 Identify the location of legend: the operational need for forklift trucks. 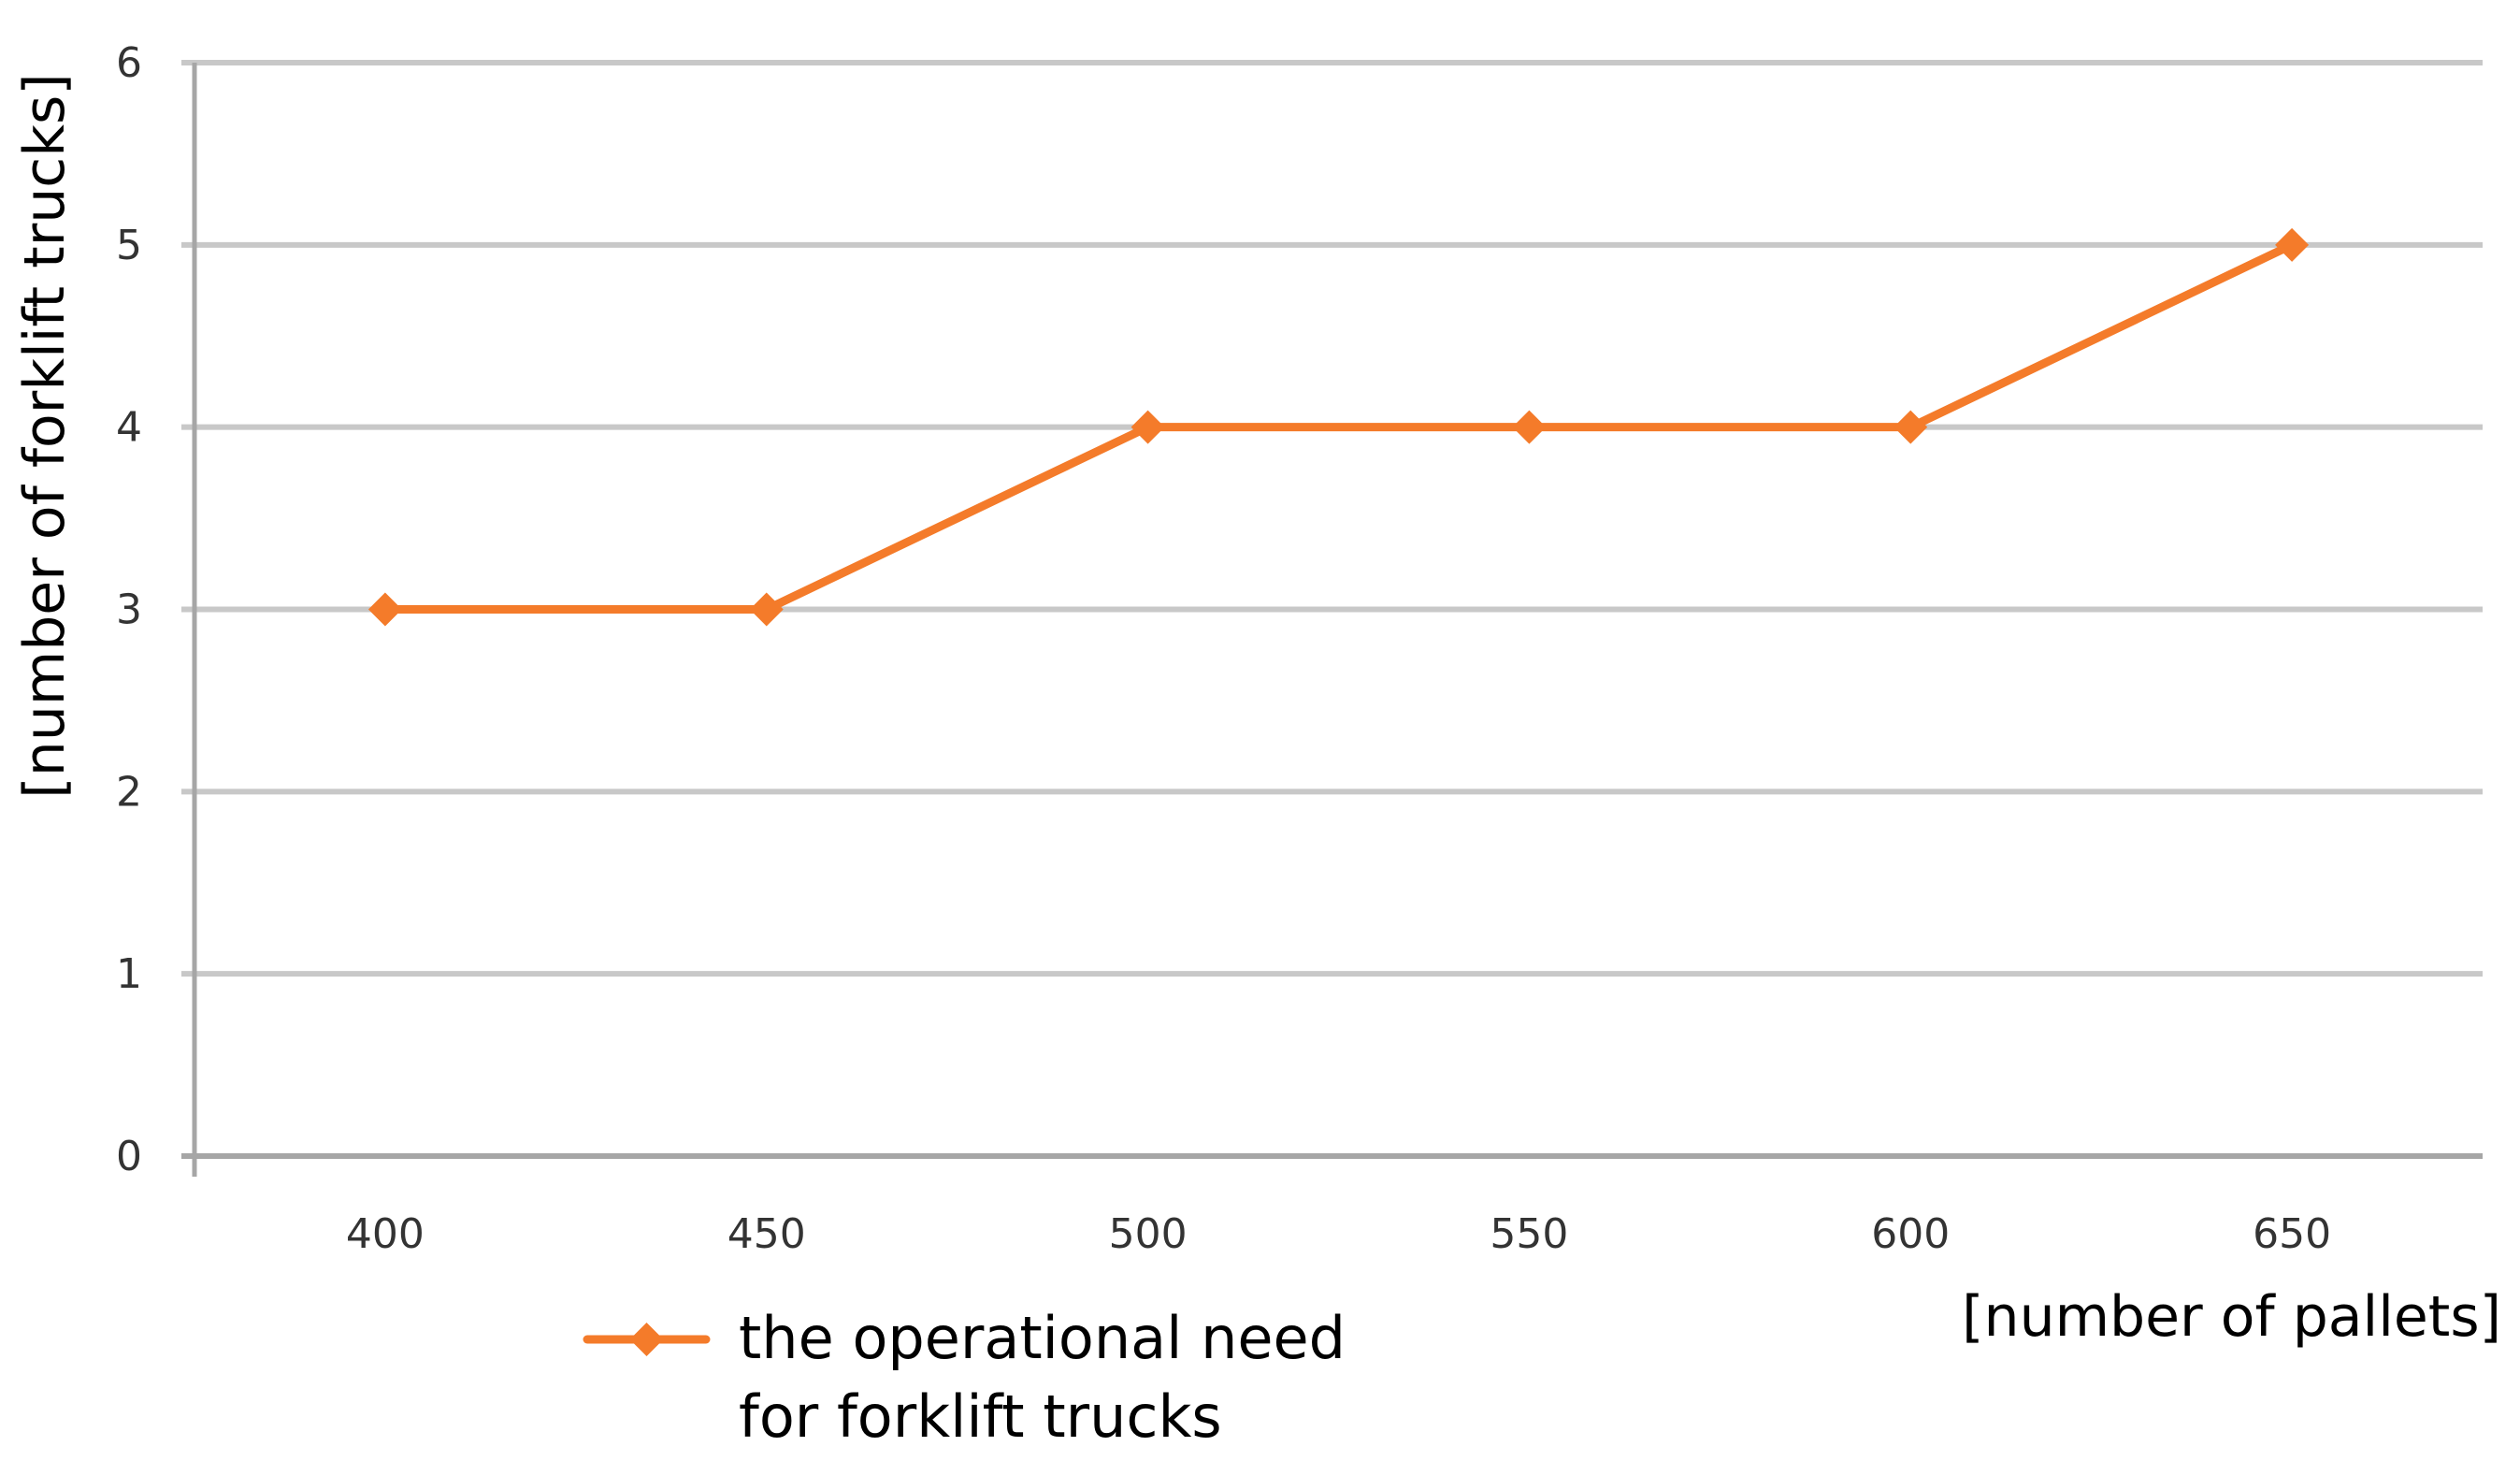
(964, 1377).